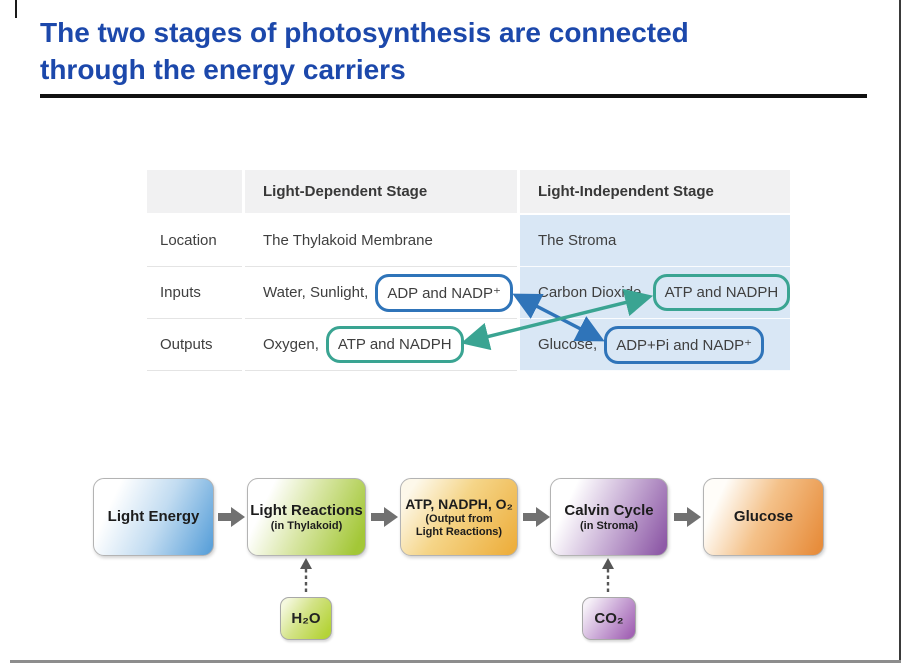 The height and width of the screenshot is (670, 914). I want to click on highlight-atp-nadph-inputs: ATP and NADPH, so click(721, 292).